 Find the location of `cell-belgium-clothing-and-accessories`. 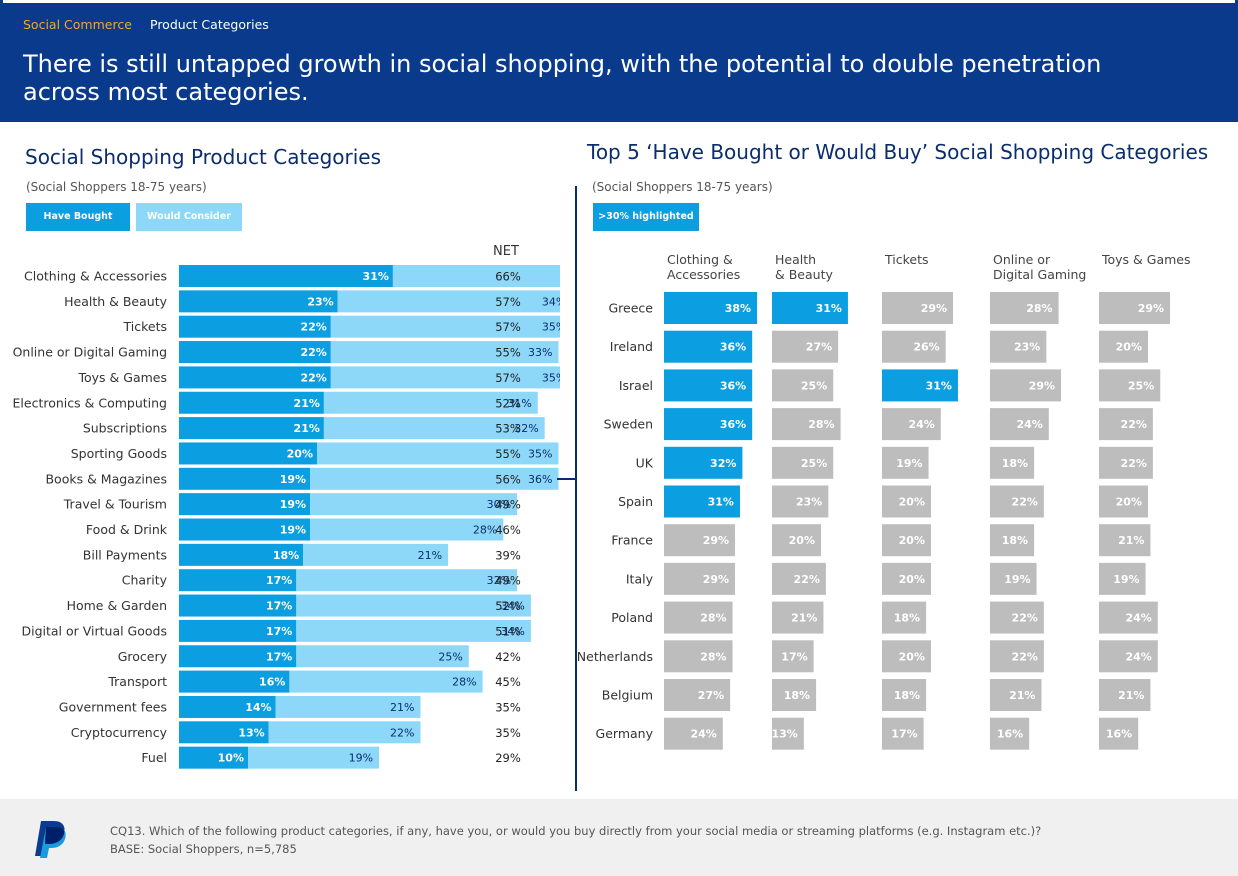

cell-belgium-clothing-and-accessories is located at coordinates (697, 695).